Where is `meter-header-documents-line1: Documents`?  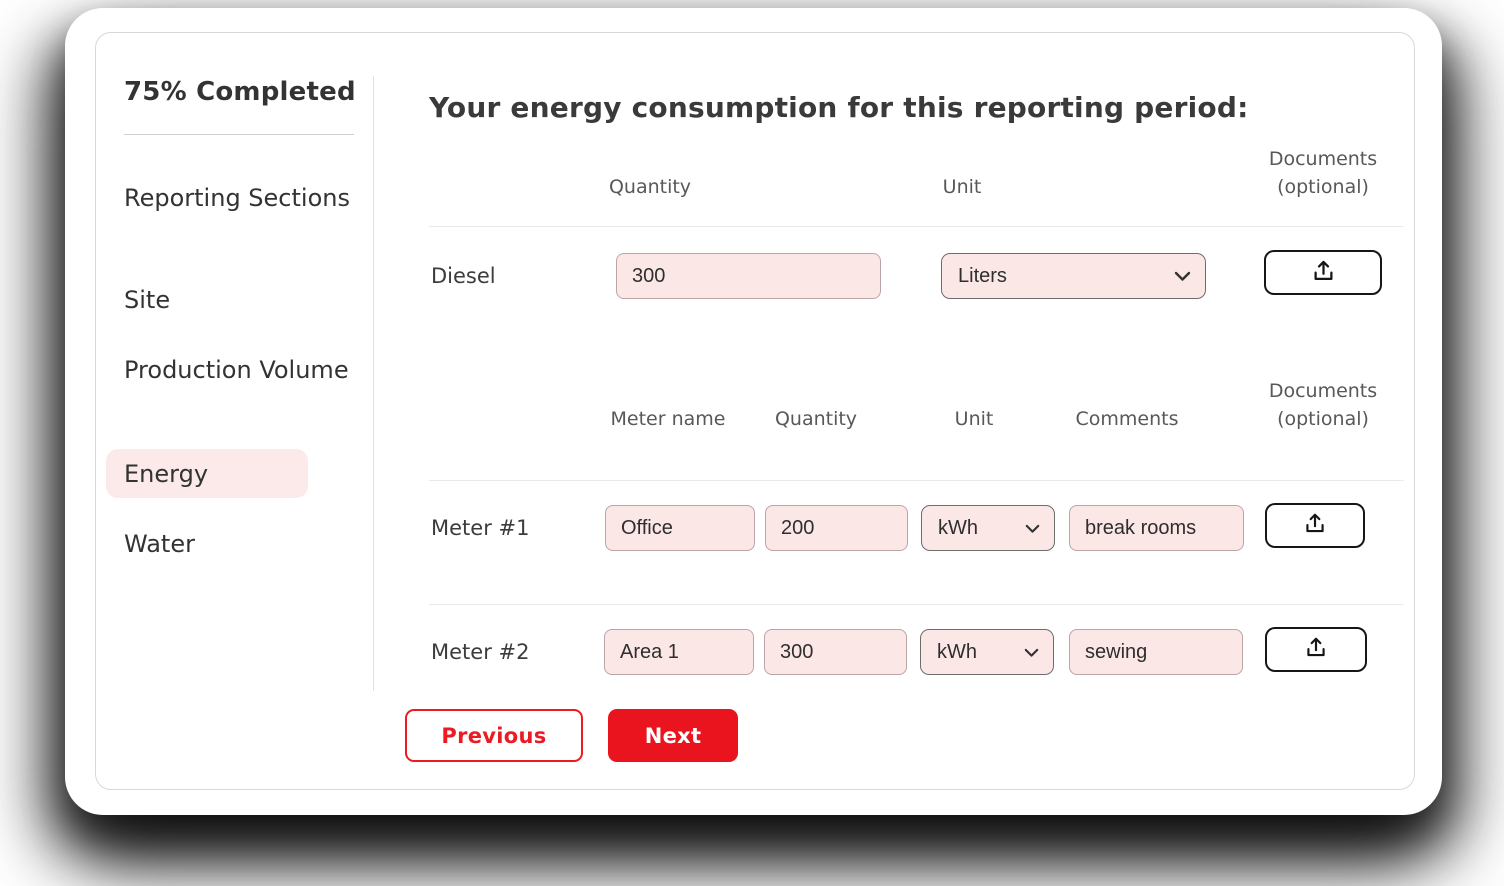 meter-header-documents-line1: Documents is located at coordinates (1323, 391).